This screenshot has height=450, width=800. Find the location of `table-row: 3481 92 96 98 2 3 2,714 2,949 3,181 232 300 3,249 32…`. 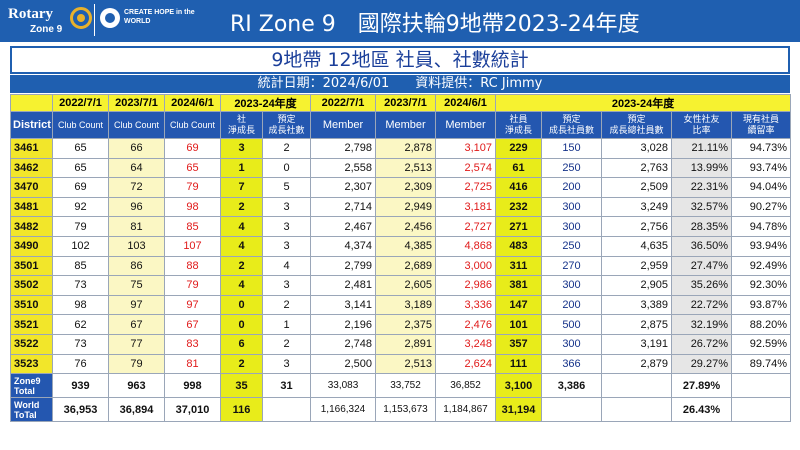

table-row: 3481 92 96 98 2 3 2,714 2,949 3,181 232 300 3,249 32… is located at coordinates (401, 207).